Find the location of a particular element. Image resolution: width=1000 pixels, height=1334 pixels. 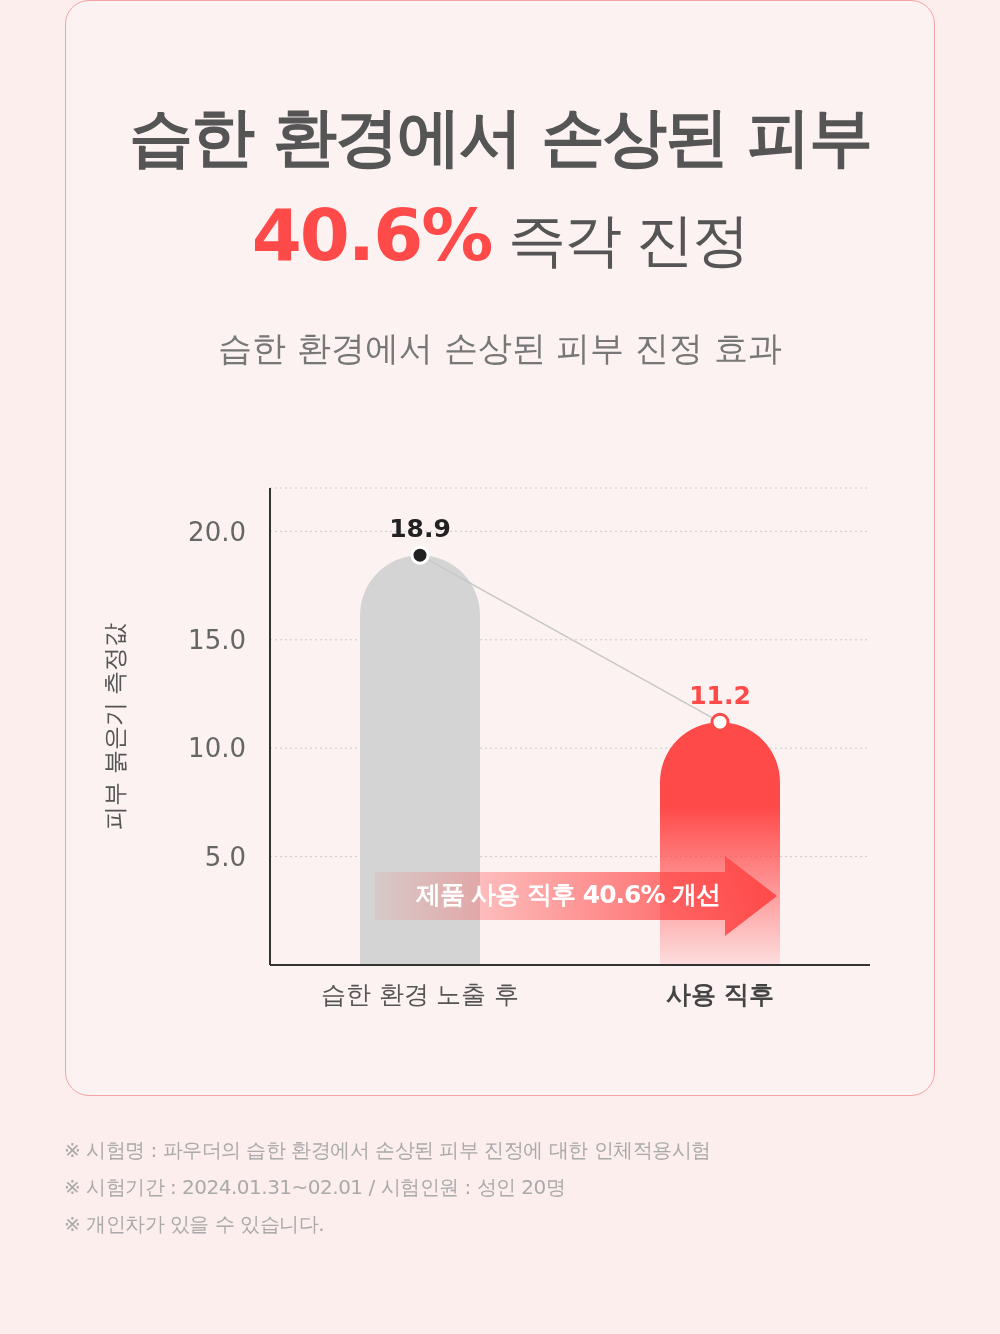

y-tick-label: 20.0 is located at coordinates (217, 531).